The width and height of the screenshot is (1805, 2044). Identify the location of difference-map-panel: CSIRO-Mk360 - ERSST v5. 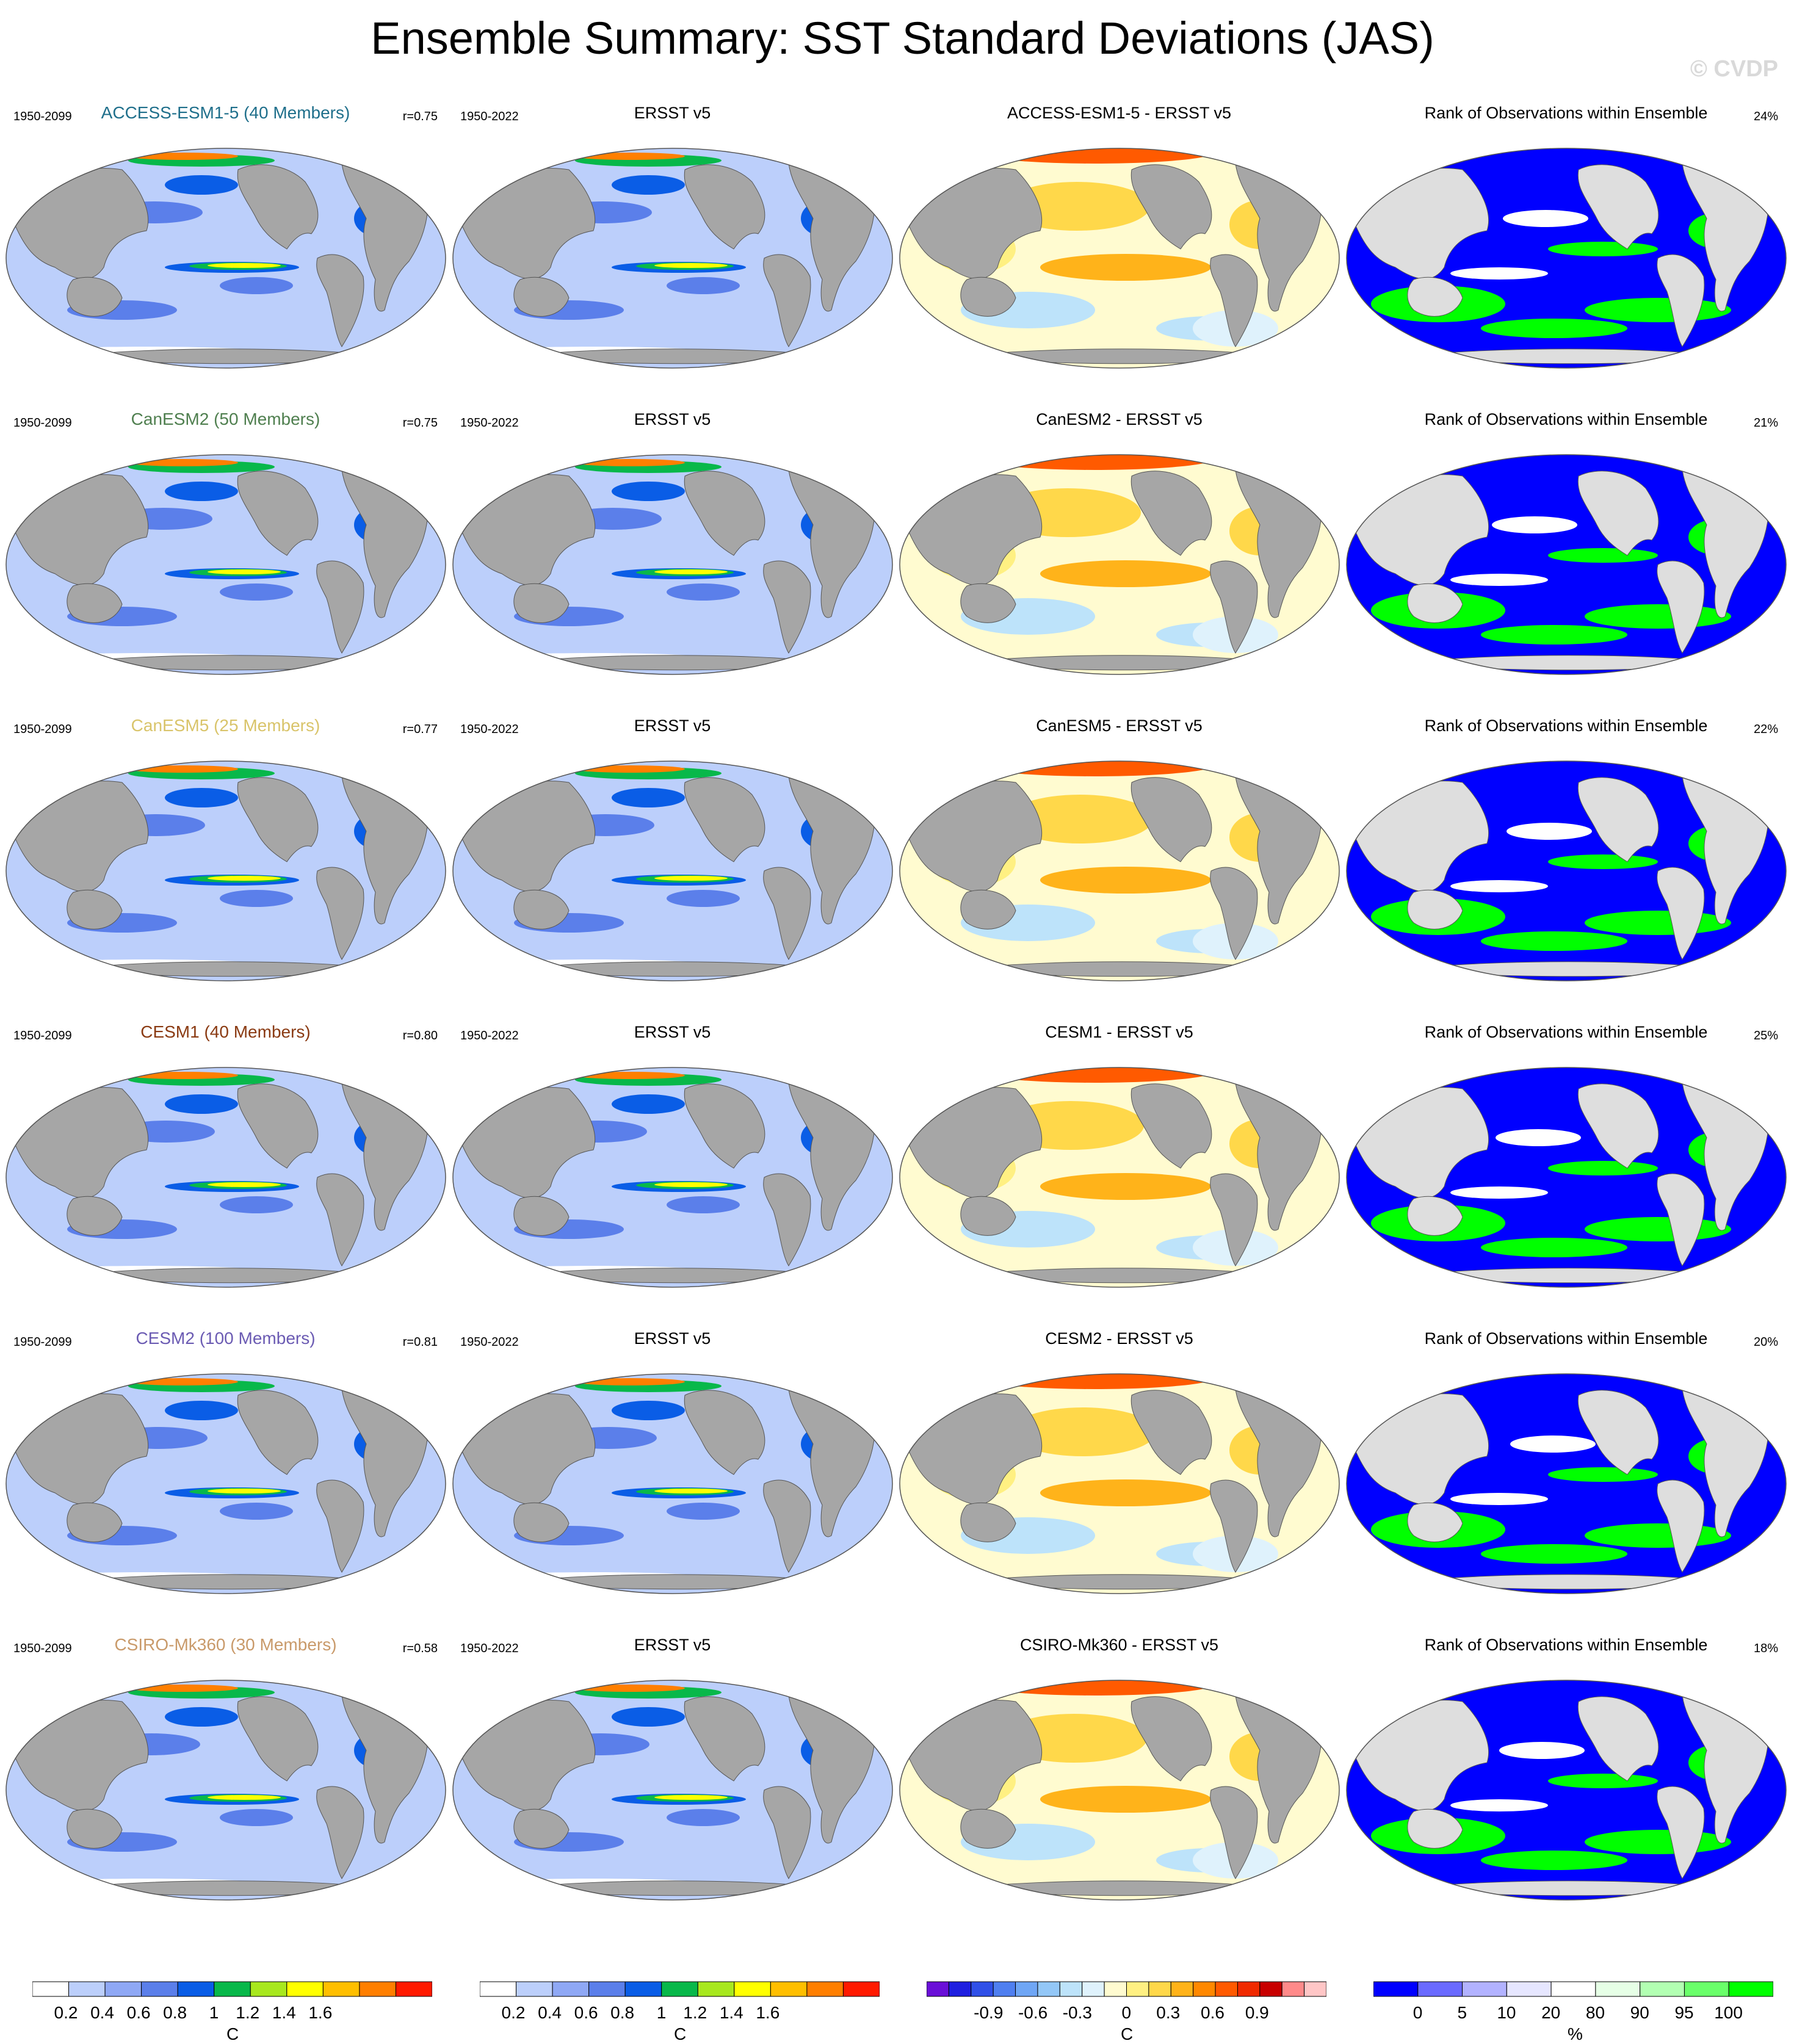
(1120, 1787).